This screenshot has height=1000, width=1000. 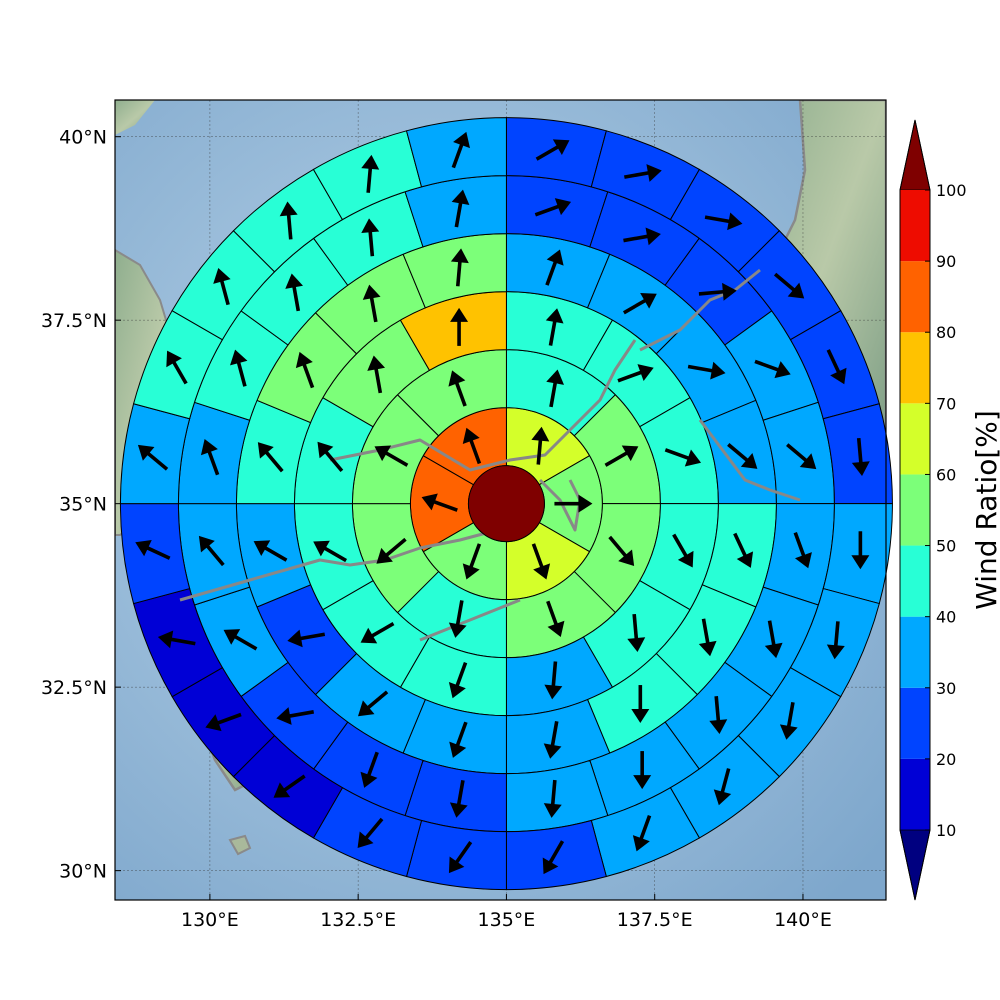 I want to click on wind-arrow-r4-s17, so click(x=294, y=292).